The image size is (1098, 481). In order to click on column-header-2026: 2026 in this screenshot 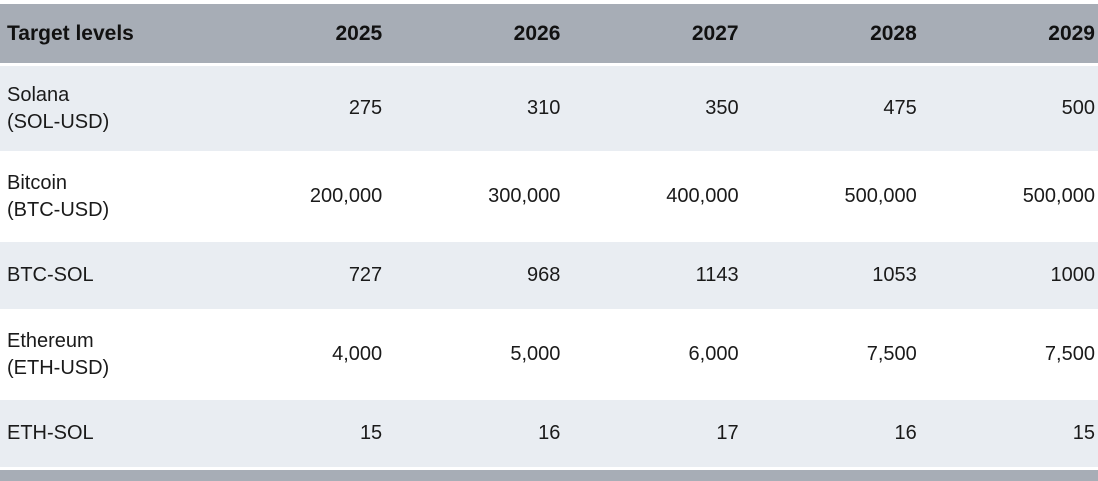, I will do `click(537, 33)`.